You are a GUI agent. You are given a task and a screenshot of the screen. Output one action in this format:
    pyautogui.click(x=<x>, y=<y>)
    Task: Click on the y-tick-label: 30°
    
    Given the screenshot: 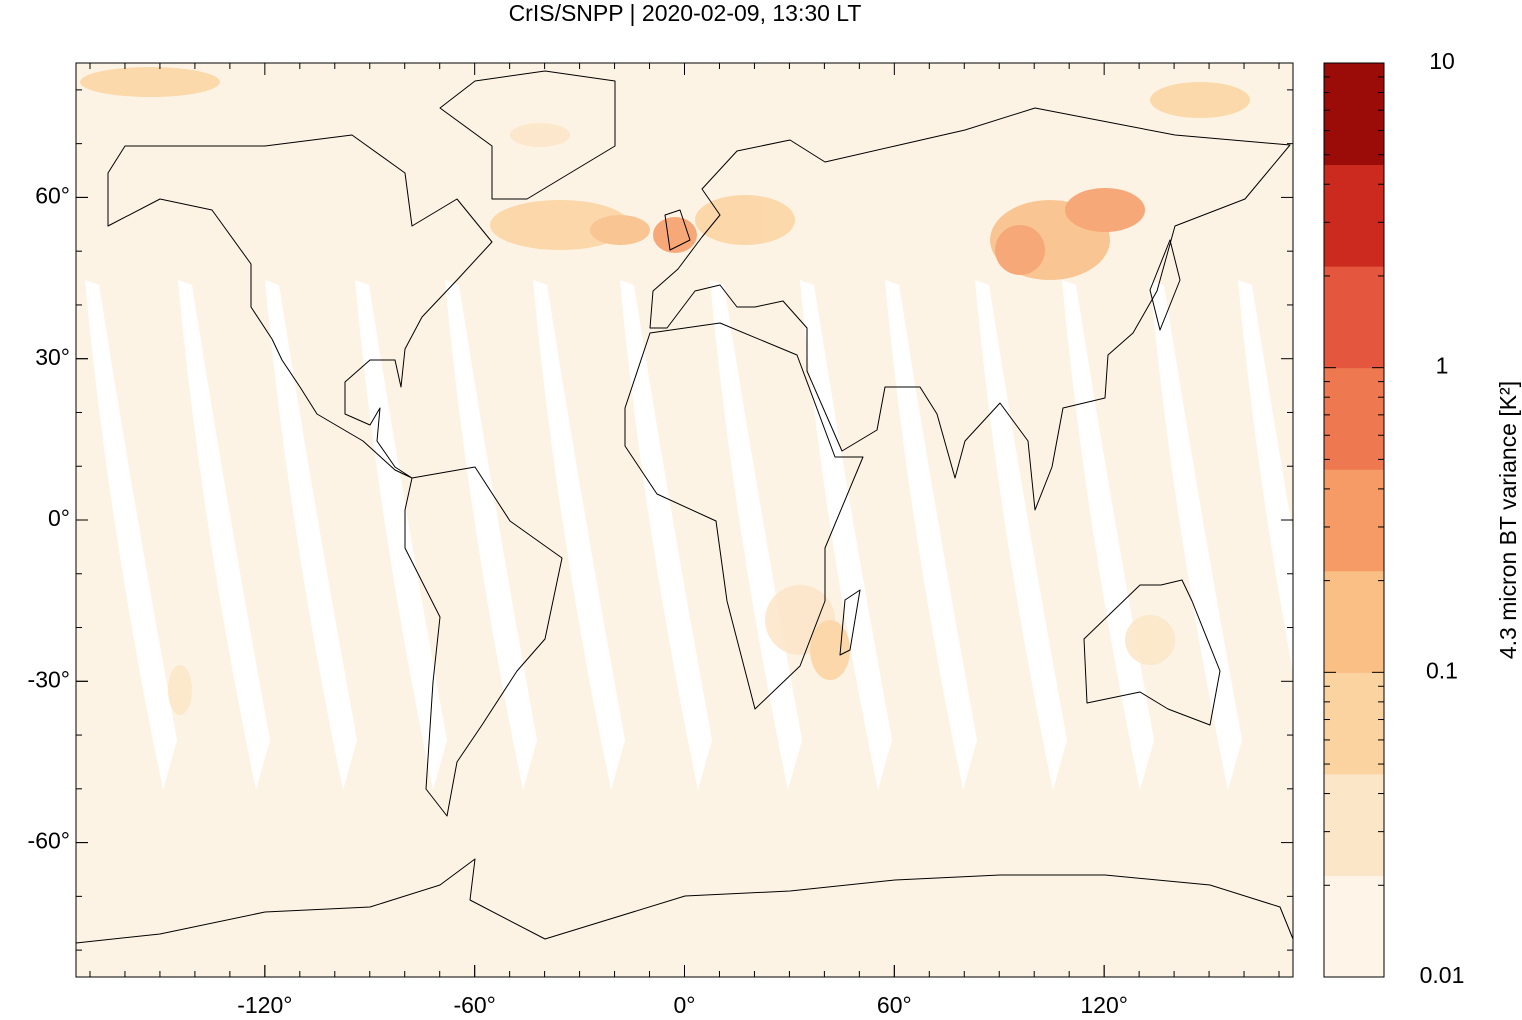 What is the action you would take?
    pyautogui.click(x=52, y=357)
    